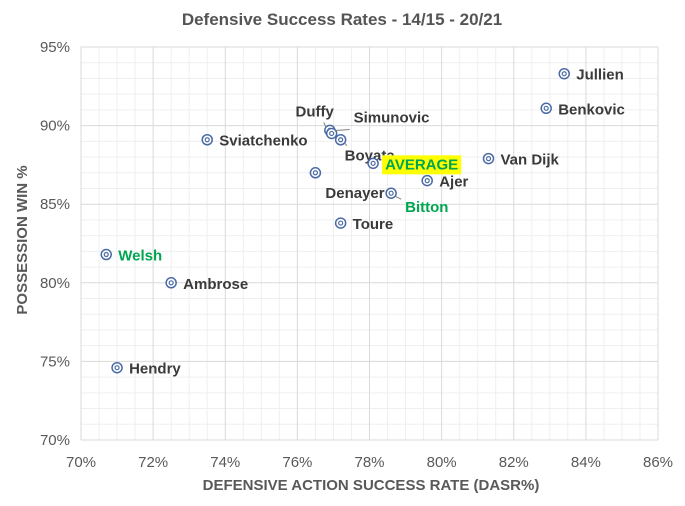 This screenshot has width=685, height=506. What do you see at coordinates (371, 485) in the screenshot?
I see `x-axis-label: DEFENSIVE ACTION SUCCESS RATE (DASR%)` at bounding box center [371, 485].